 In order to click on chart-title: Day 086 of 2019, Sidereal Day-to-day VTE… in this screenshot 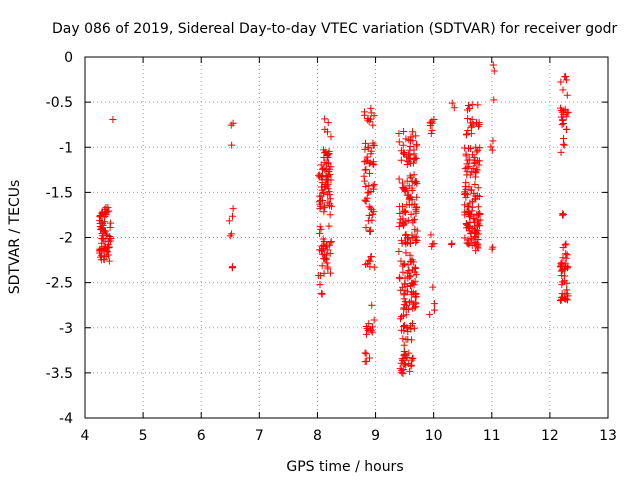, I will do `click(335, 29)`.